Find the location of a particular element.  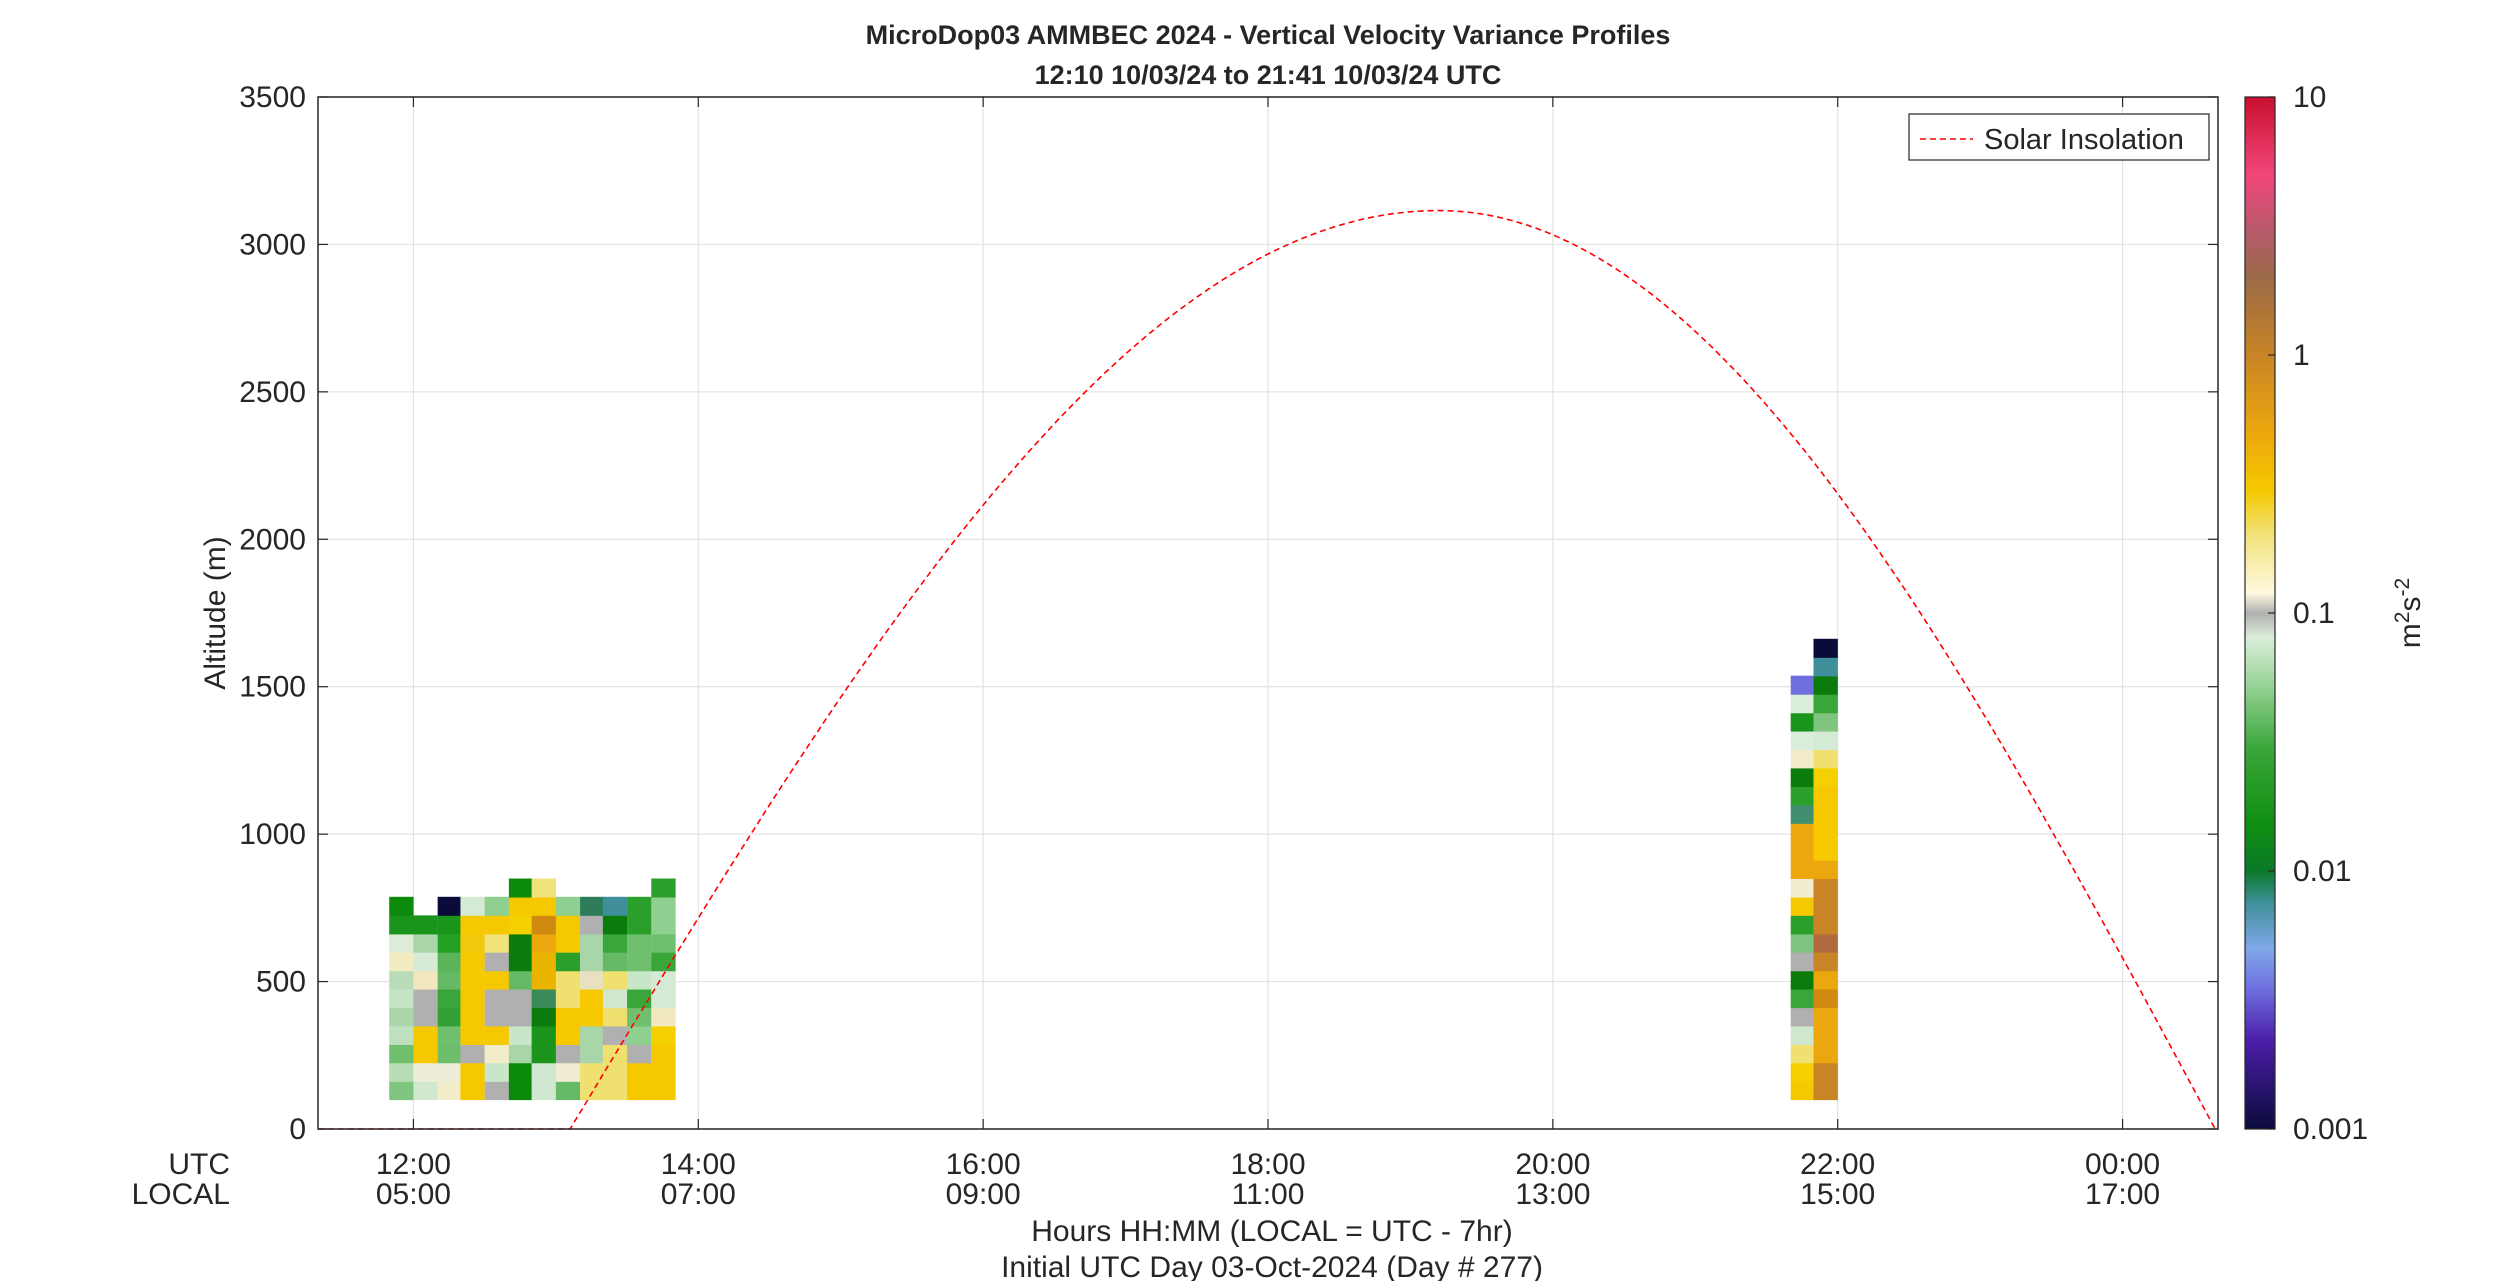

chart-subtitle: 12:10 10/03/24 to 21:41 10/03/24 UTC is located at coordinates (1268, 75).